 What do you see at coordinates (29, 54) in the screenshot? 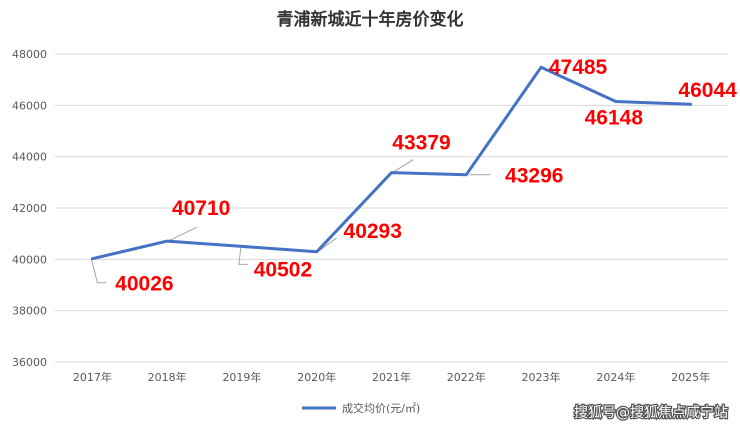
I see `y-tick-label: 48000` at bounding box center [29, 54].